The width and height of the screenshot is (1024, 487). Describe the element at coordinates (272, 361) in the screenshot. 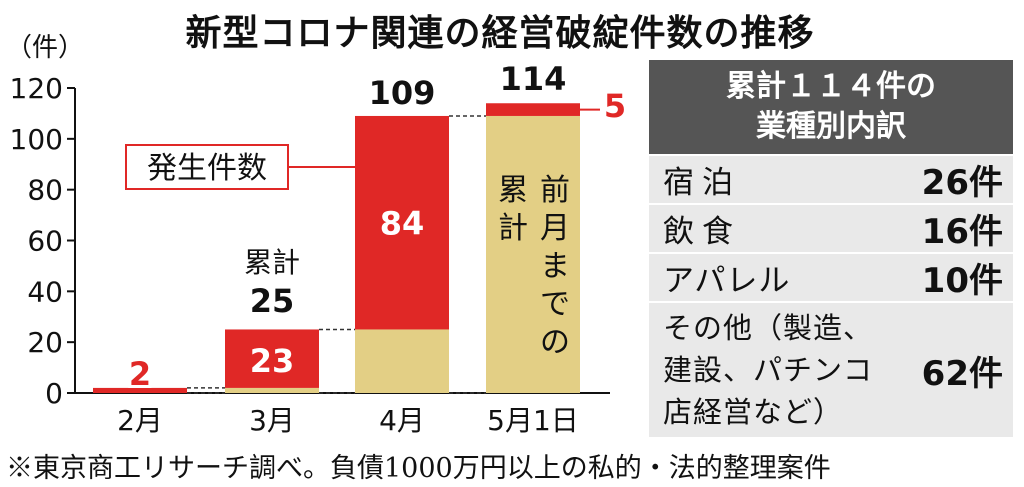

I see `new-value-label: 23` at that location.